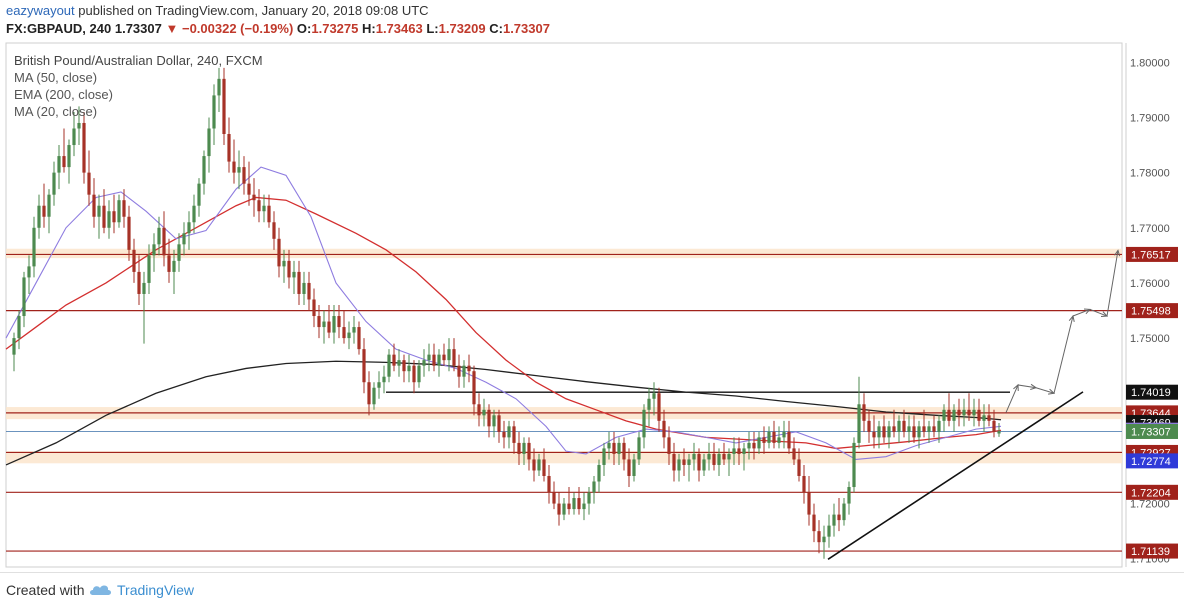 This screenshot has height=608, width=1184. I want to click on open-value: 1.73275, so click(335, 28).